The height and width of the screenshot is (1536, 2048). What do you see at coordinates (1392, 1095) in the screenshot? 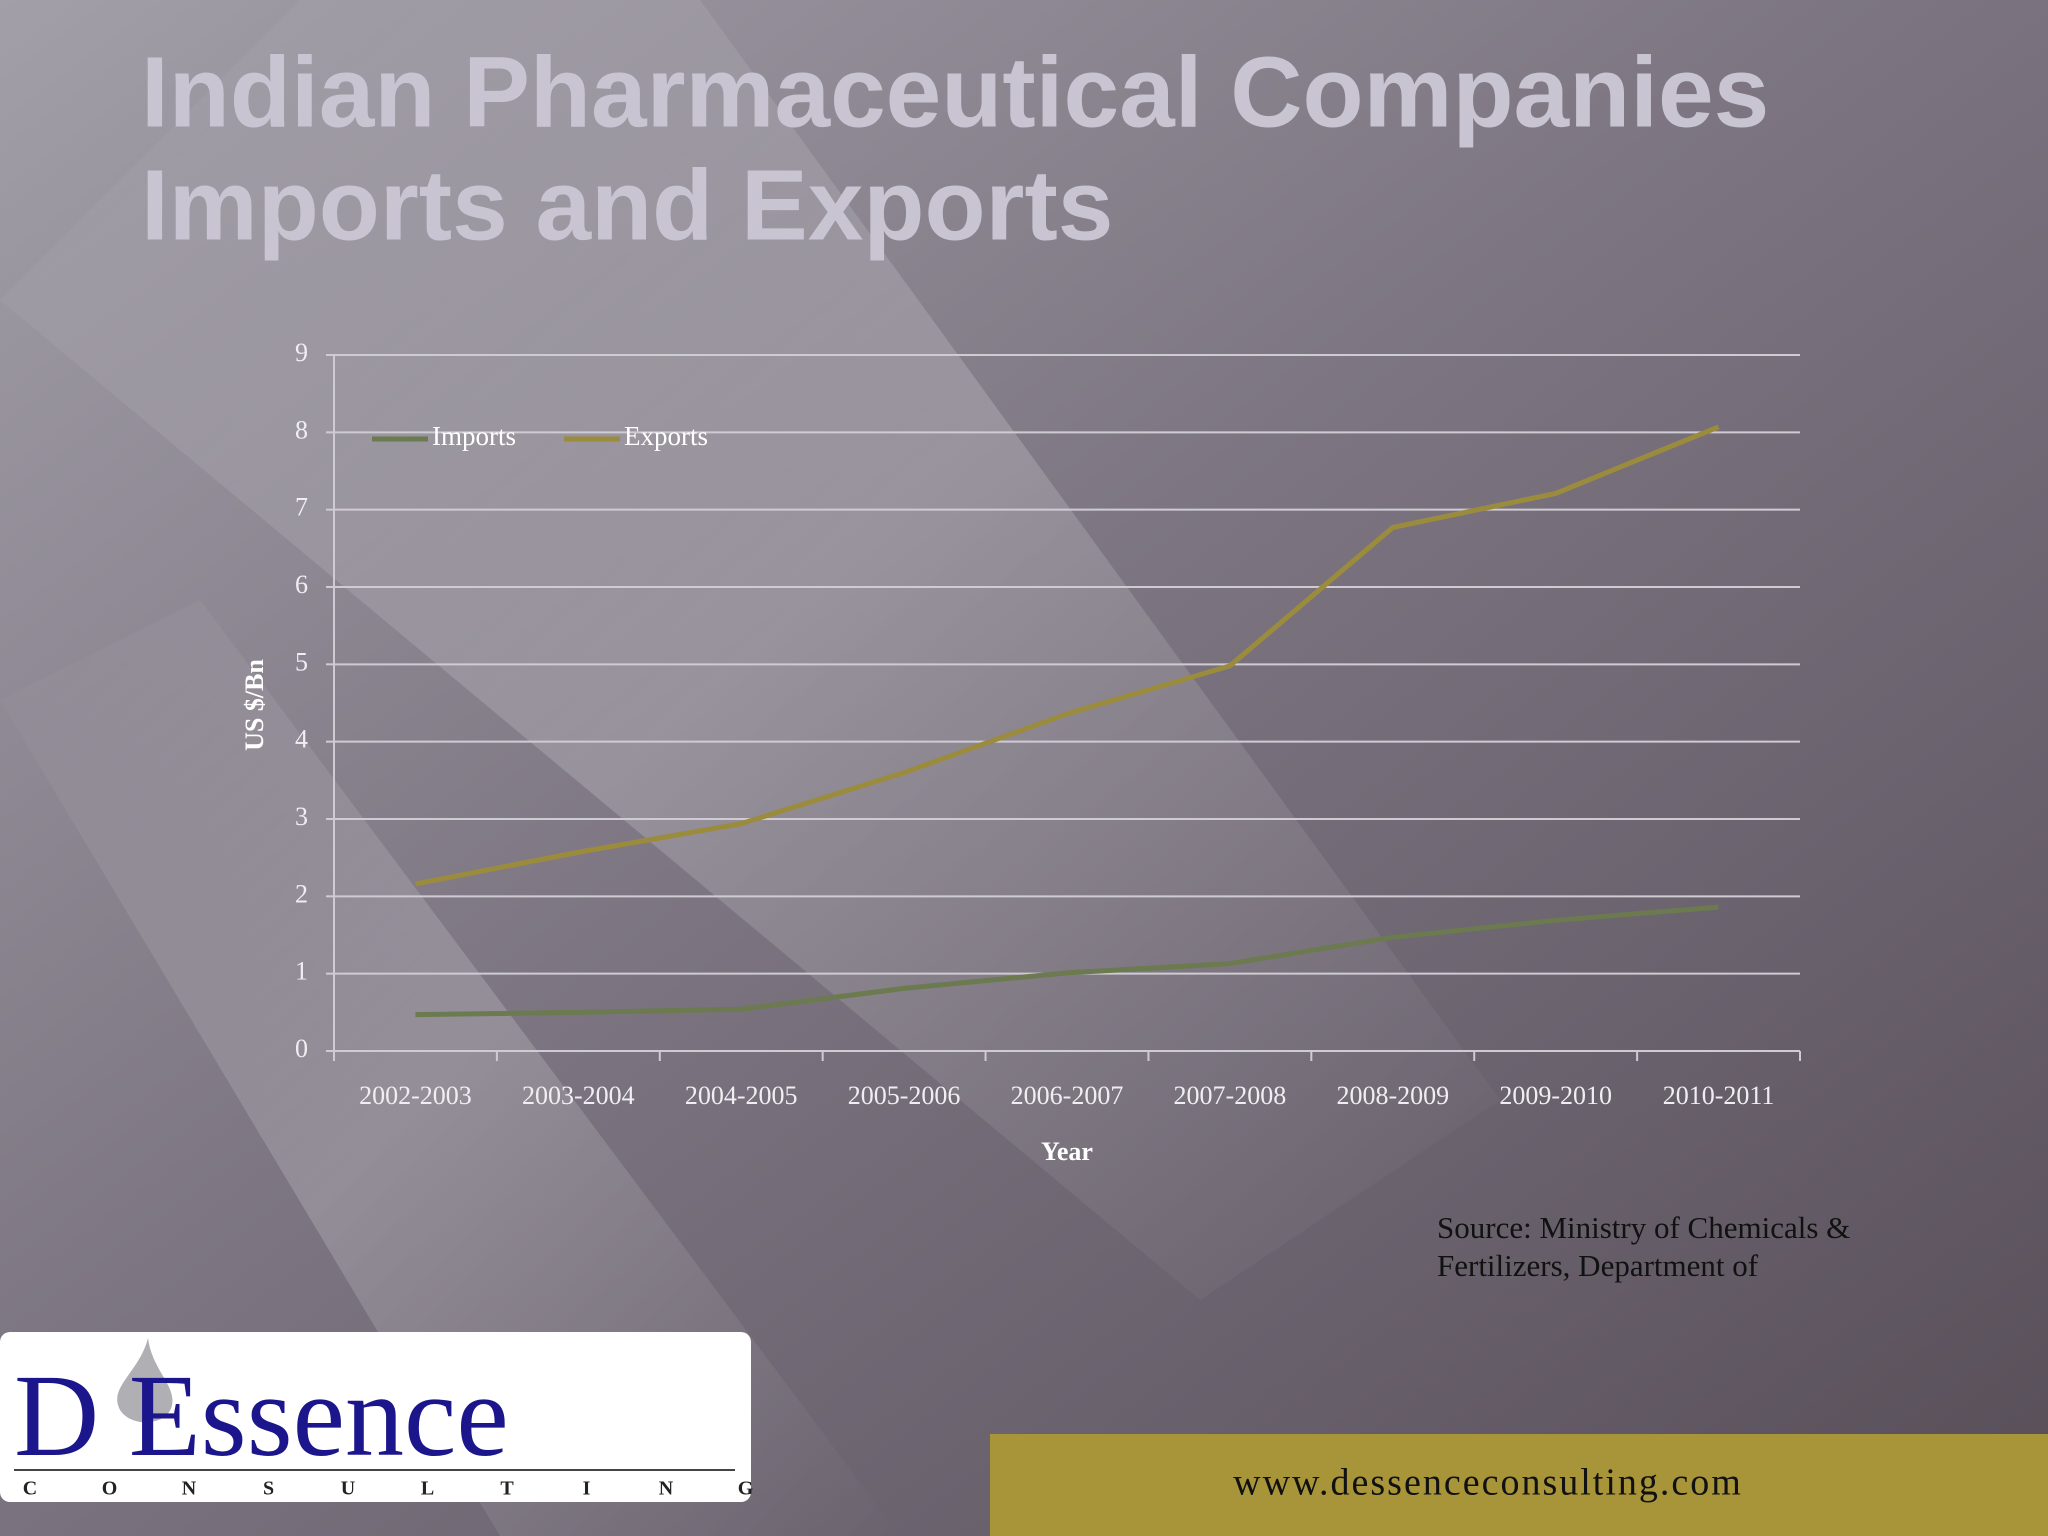
I see `x-tick-label: 2008-2009` at bounding box center [1392, 1095].